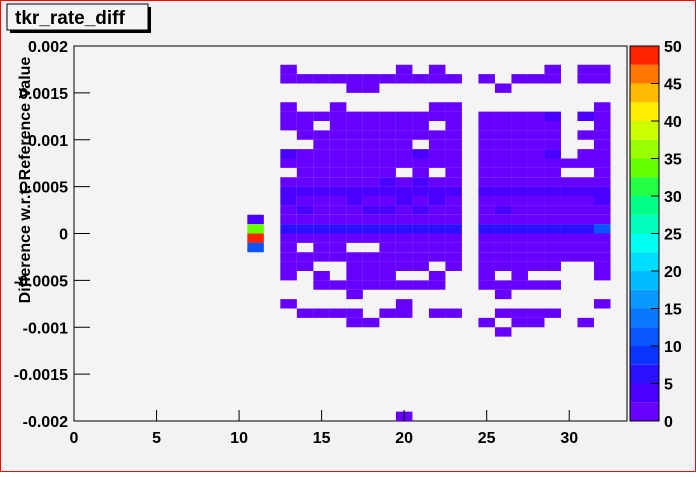  I want to click on z-tick-label: 25, so click(673, 235).